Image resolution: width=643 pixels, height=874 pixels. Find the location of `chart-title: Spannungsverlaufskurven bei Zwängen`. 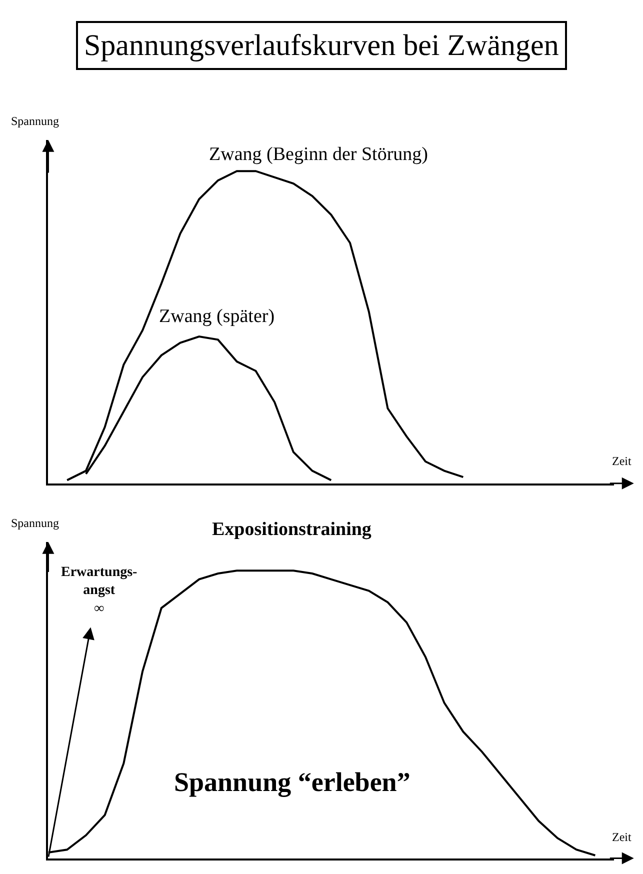

chart-title: Spannungsverlaufskurven bei Zwängen is located at coordinates (321, 45).